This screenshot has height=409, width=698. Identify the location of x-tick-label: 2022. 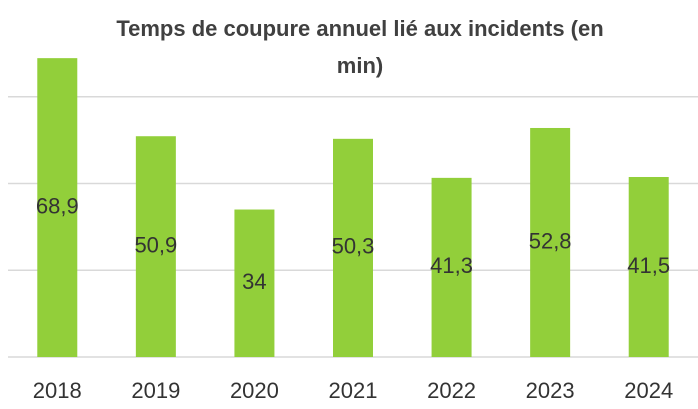
(451, 390).